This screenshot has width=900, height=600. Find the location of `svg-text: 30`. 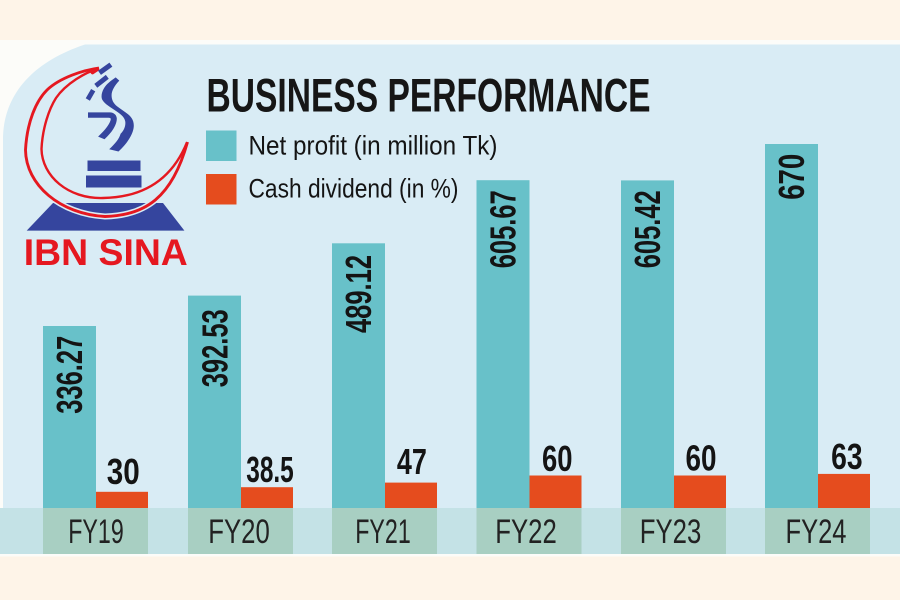

svg-text: 30 is located at coordinates (123, 471).